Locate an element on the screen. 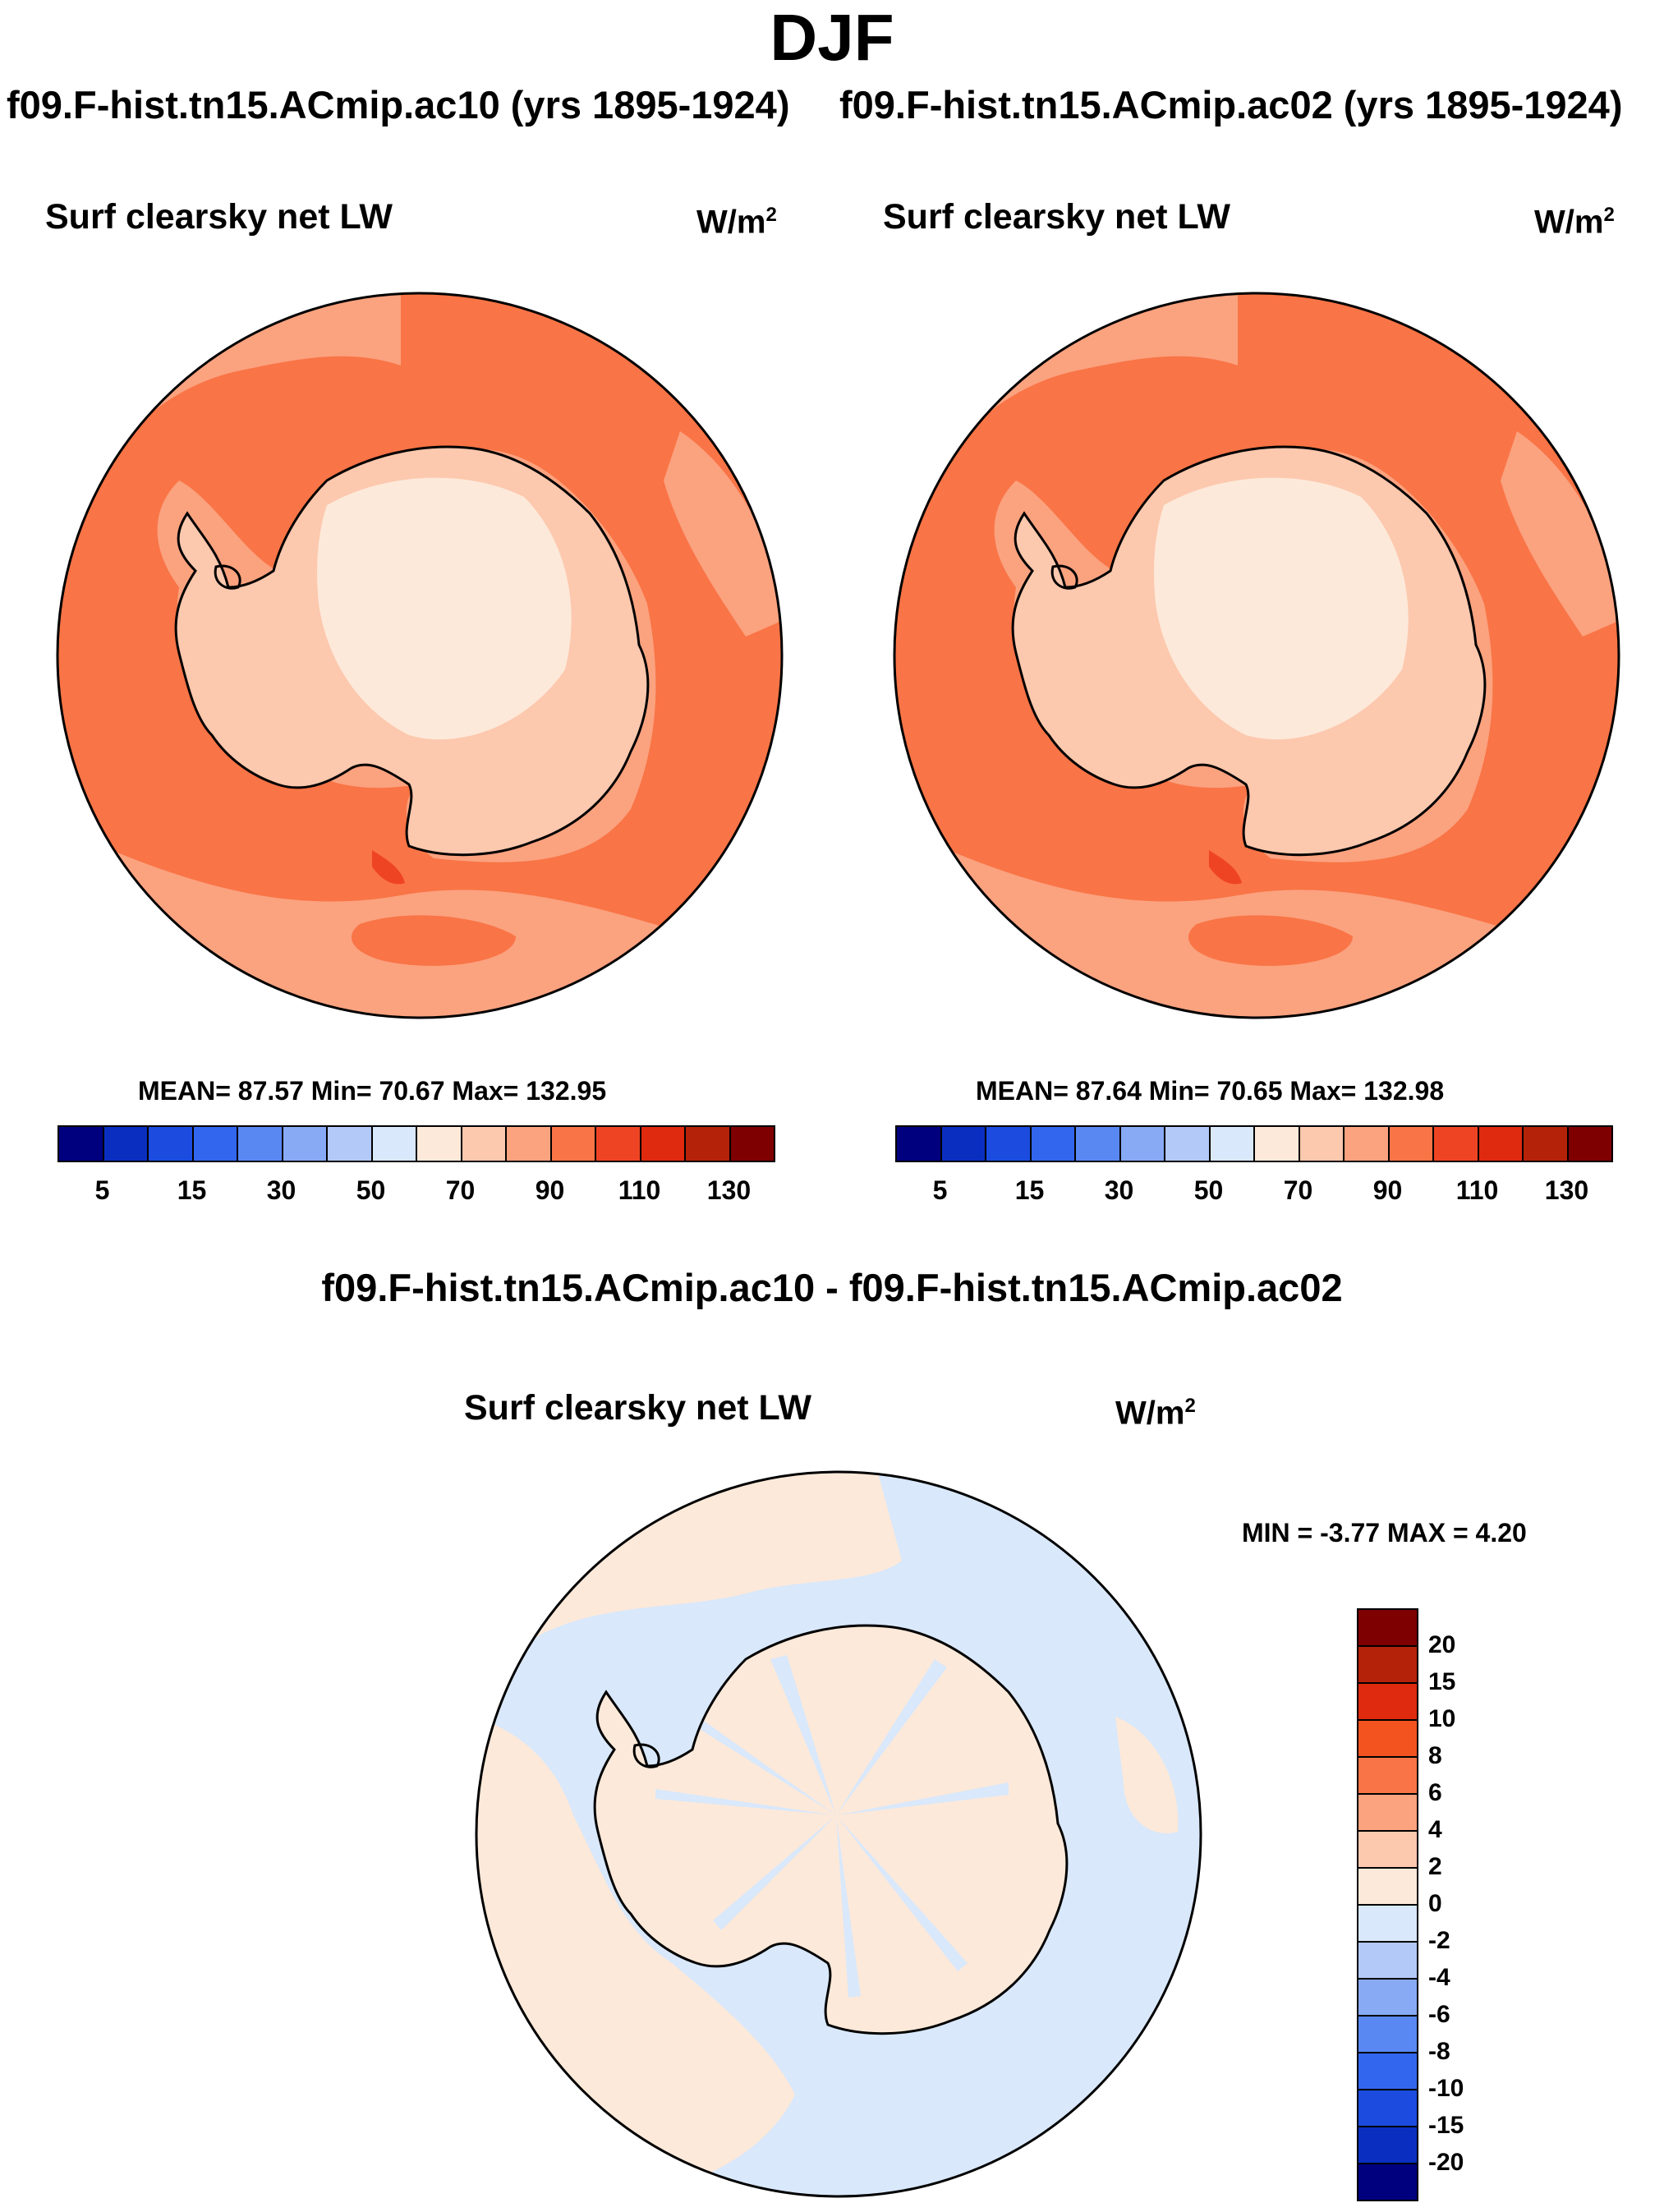 The width and height of the screenshot is (1664, 2212). colorbar-tick-label: -10 is located at coordinates (1446, 2088).